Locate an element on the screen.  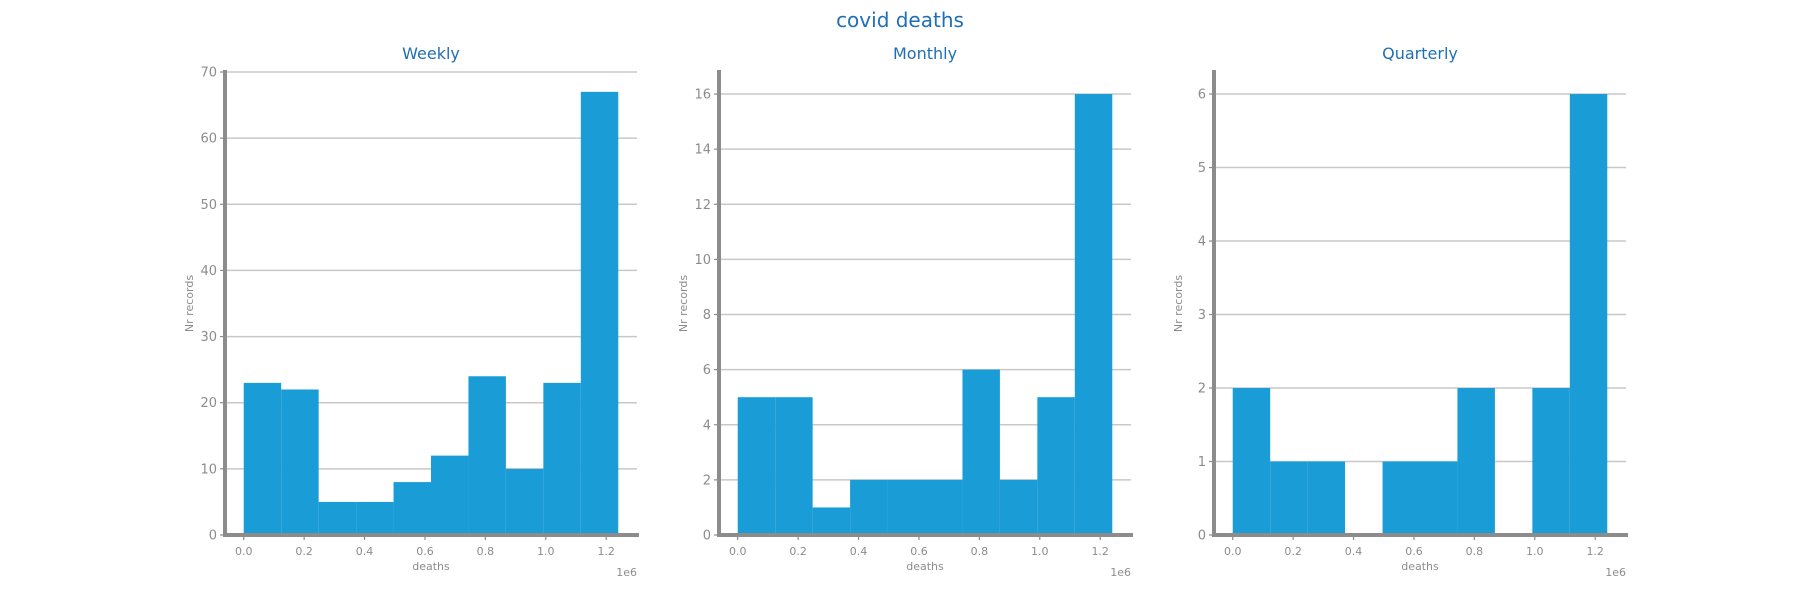
chart-2-y-tick-label: 16 is located at coordinates (702, 95).